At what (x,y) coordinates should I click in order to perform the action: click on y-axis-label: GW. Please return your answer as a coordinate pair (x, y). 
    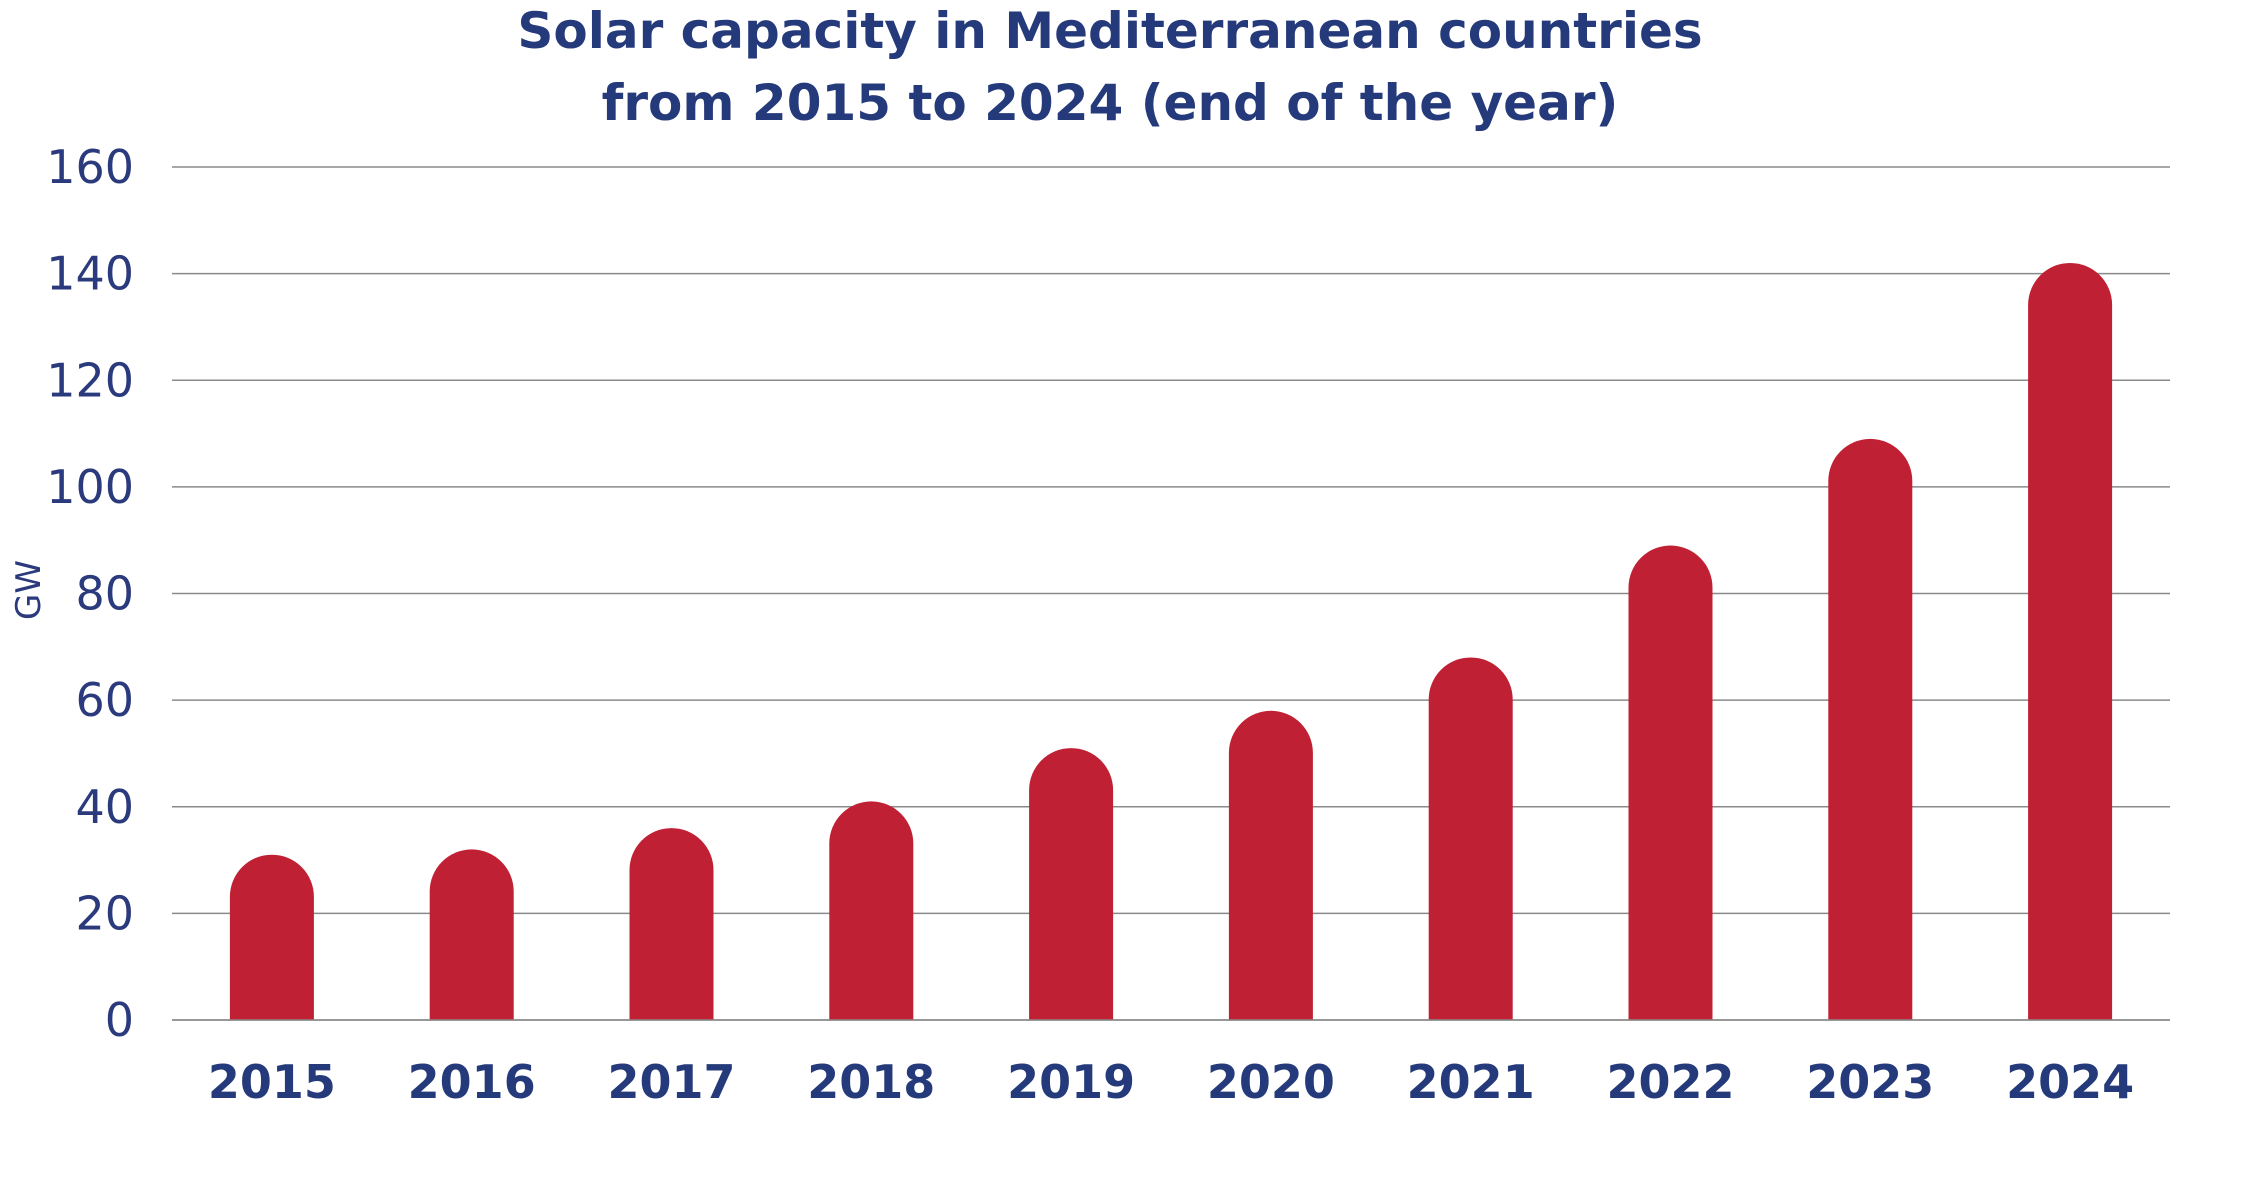
    Looking at the image, I should click on (29, 590).